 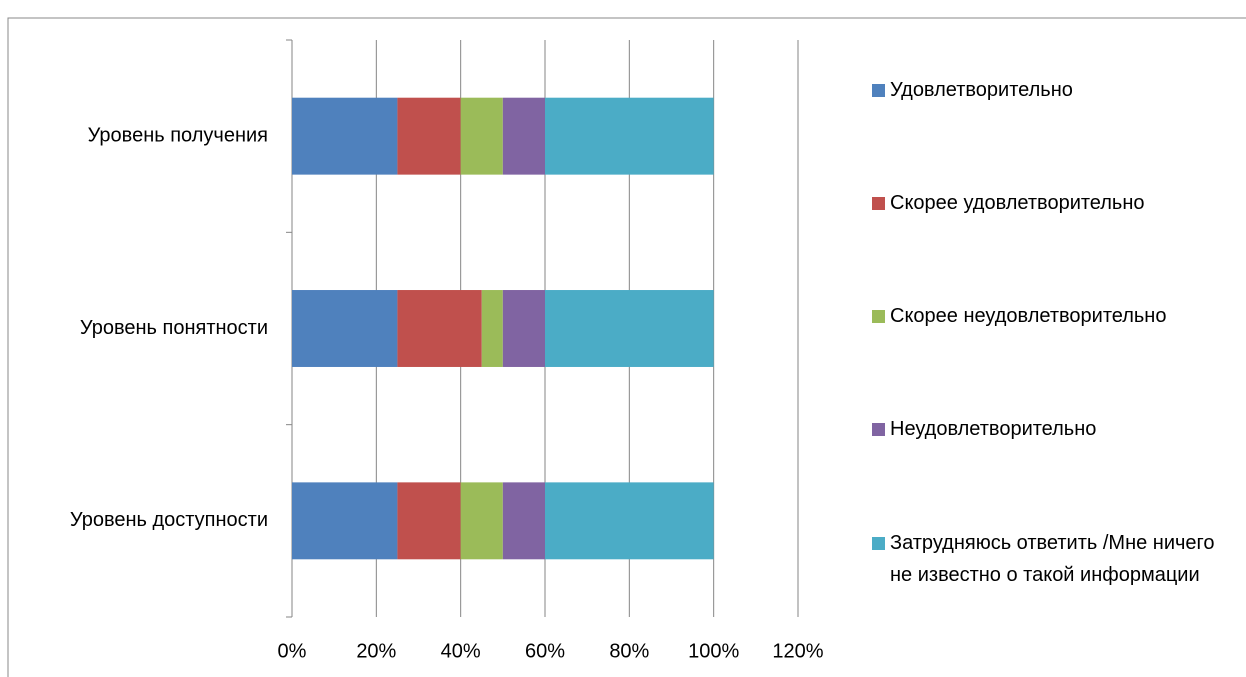 I want to click on legend-item: Скорее удовлетворительно, so click(x=1057, y=203).